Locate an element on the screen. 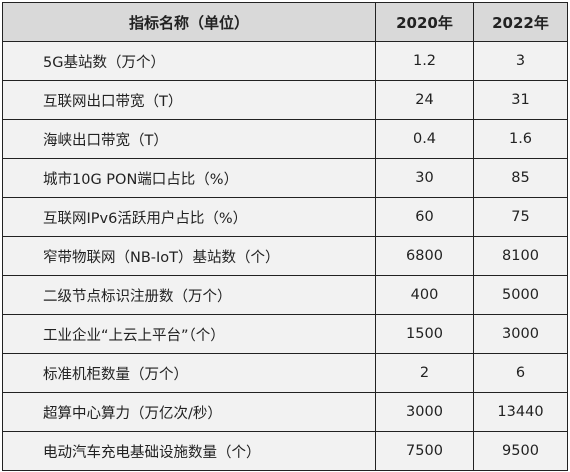 This screenshot has height=472, width=570. value-2022-cell: 85 is located at coordinates (520, 178).